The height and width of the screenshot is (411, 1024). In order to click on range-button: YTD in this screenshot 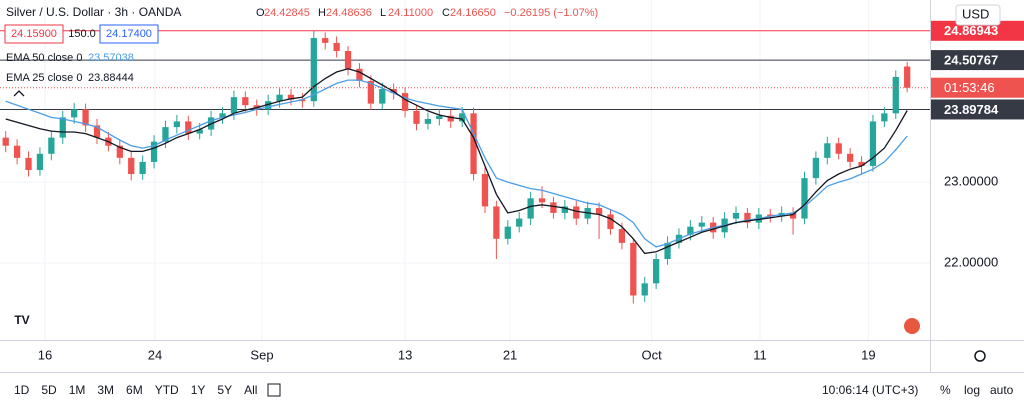, I will do `click(167, 390)`.